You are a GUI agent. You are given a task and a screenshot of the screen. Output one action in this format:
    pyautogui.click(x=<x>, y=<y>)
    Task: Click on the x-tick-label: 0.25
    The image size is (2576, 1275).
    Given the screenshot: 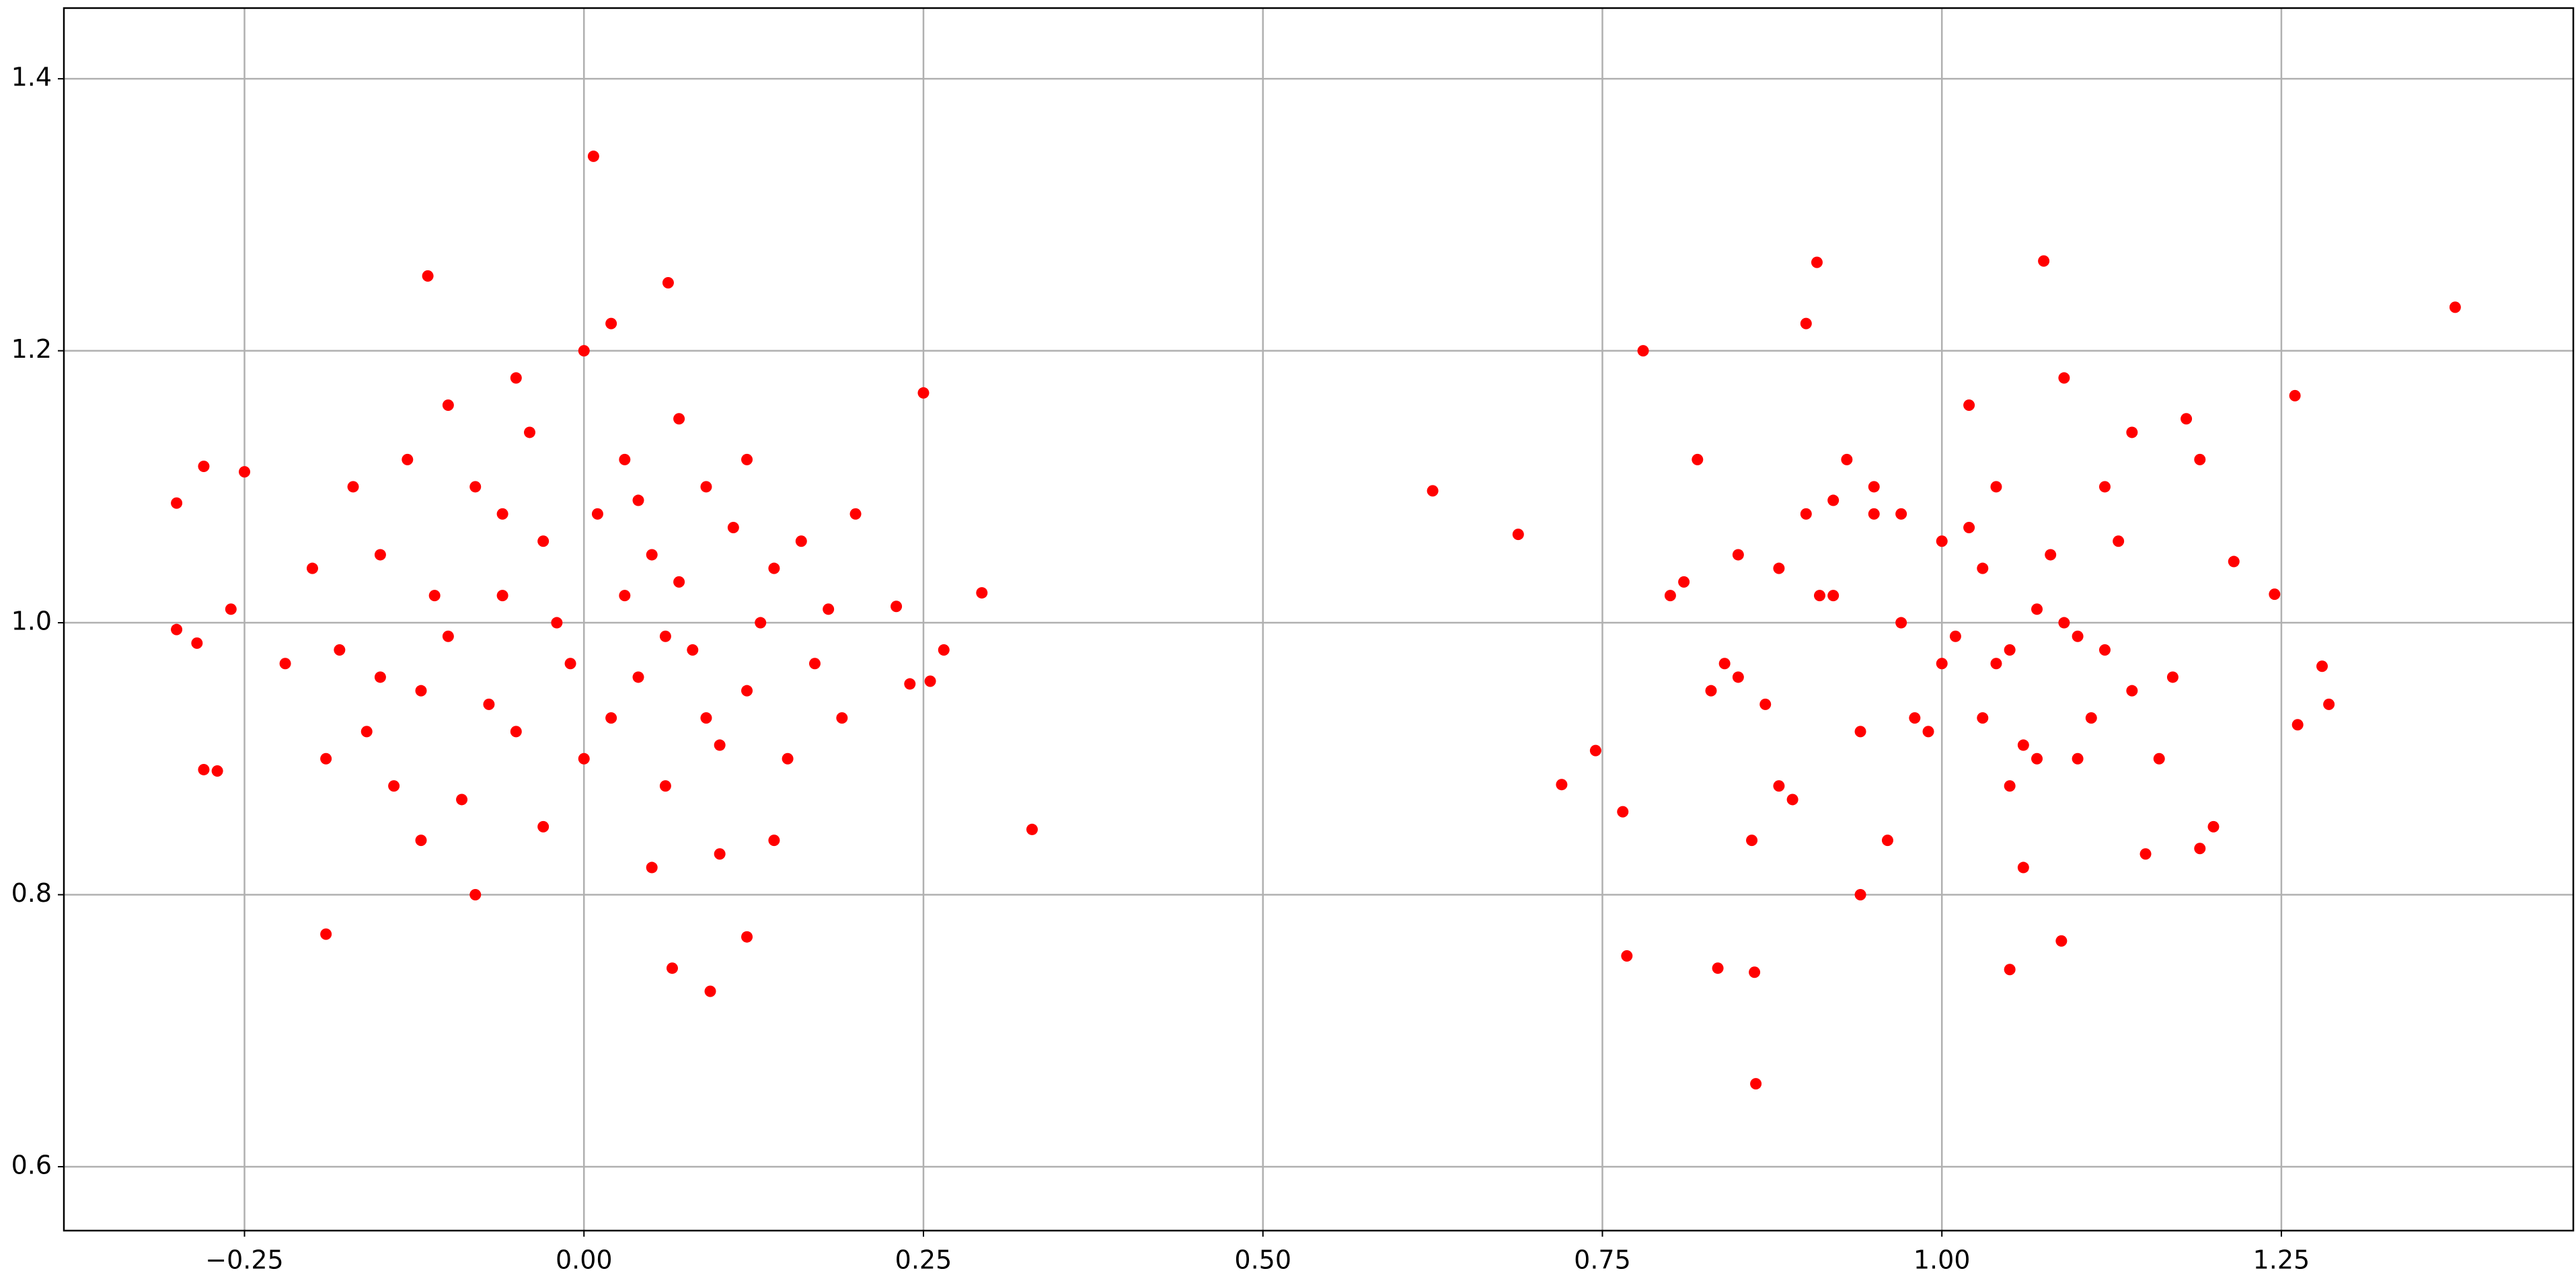 What is the action you would take?
    pyautogui.click(x=923, y=1260)
    